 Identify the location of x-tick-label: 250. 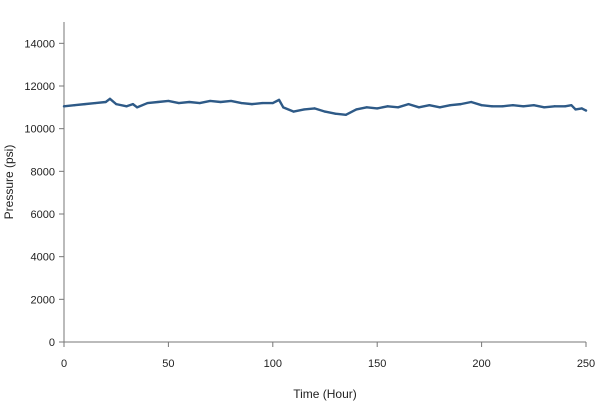
(586, 364).